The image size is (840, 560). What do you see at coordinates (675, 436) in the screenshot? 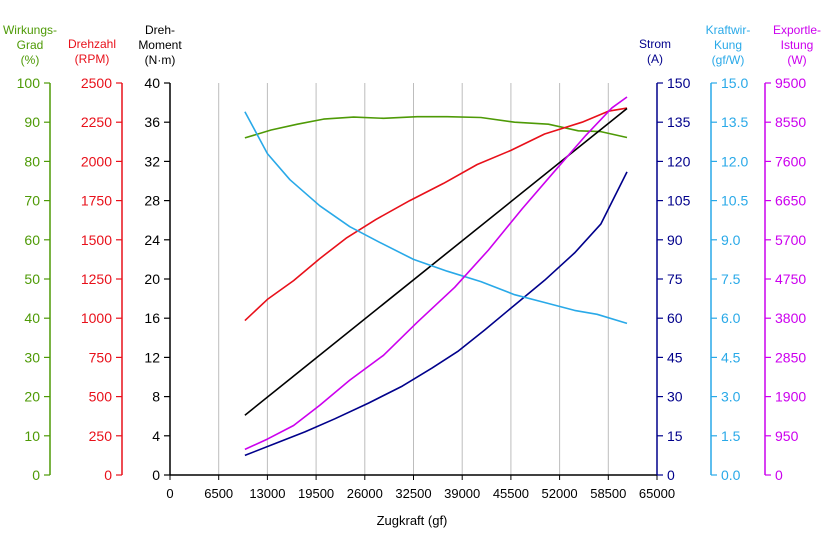
I see `y-tick-label: 15` at bounding box center [675, 436].